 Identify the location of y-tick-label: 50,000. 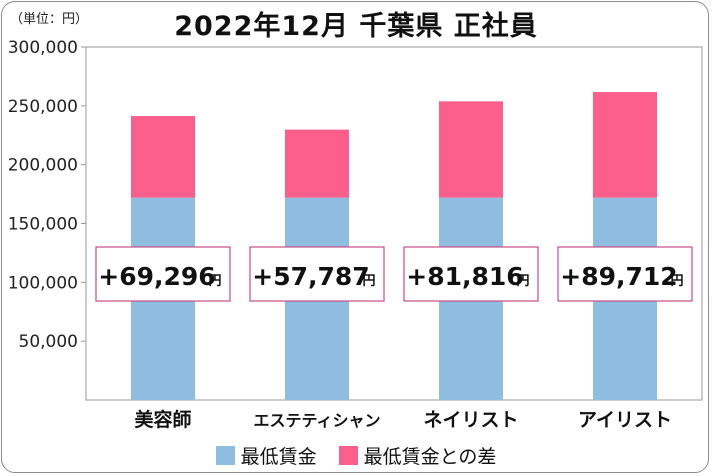
(48, 342).